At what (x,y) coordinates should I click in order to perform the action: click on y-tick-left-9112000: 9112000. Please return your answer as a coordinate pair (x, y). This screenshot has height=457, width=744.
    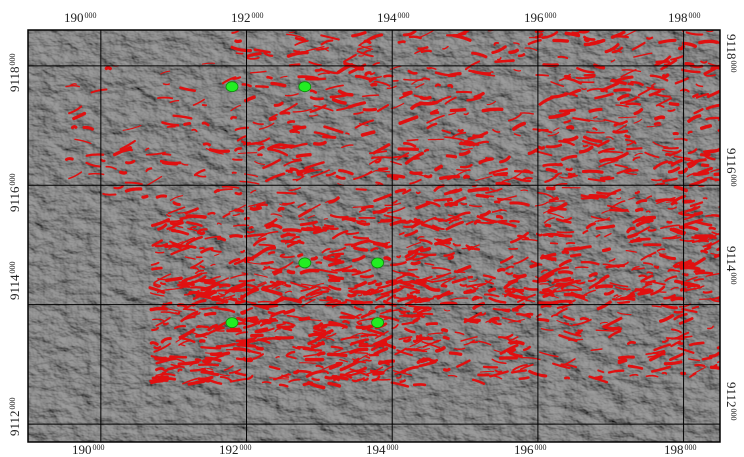
    Looking at the image, I should click on (14, 416).